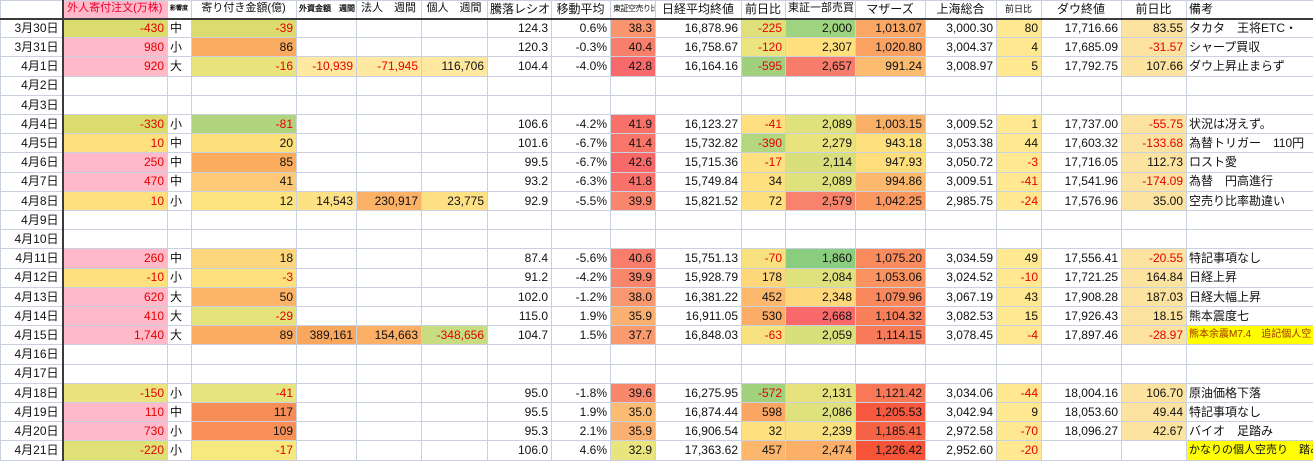 This screenshot has width=1313, height=461. Describe the element at coordinates (890, 335) in the screenshot. I see `cell-mothers: 1,114.15` at that location.